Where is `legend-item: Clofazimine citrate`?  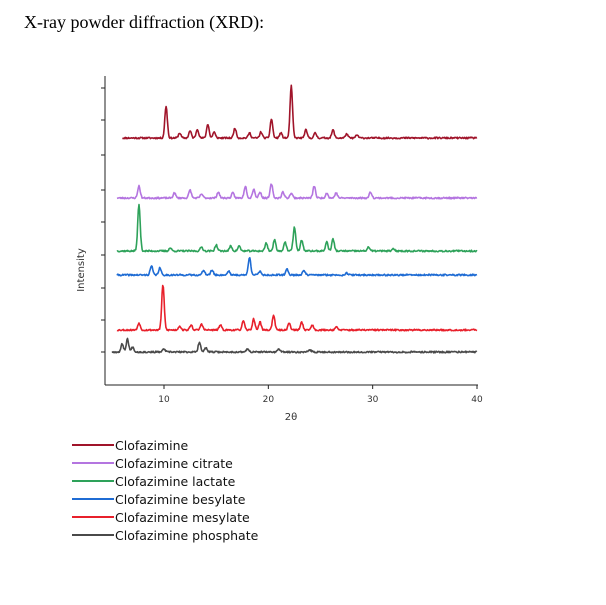 legend-item: Clofazimine citrate is located at coordinates (165, 463).